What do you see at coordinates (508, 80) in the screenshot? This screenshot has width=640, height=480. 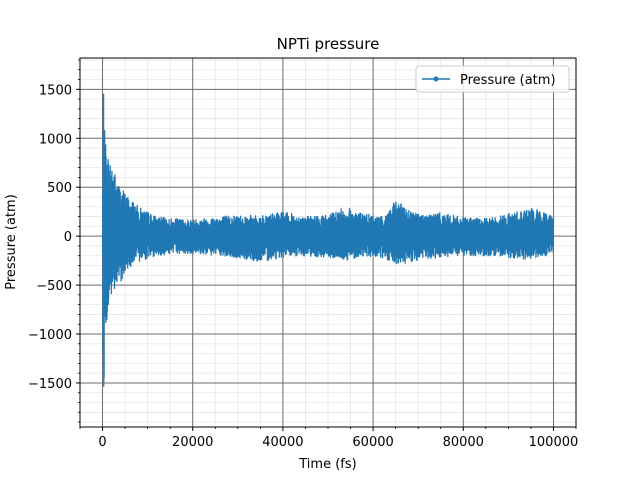 I see `legend-entry-label: Pressure (atm)` at bounding box center [508, 80].